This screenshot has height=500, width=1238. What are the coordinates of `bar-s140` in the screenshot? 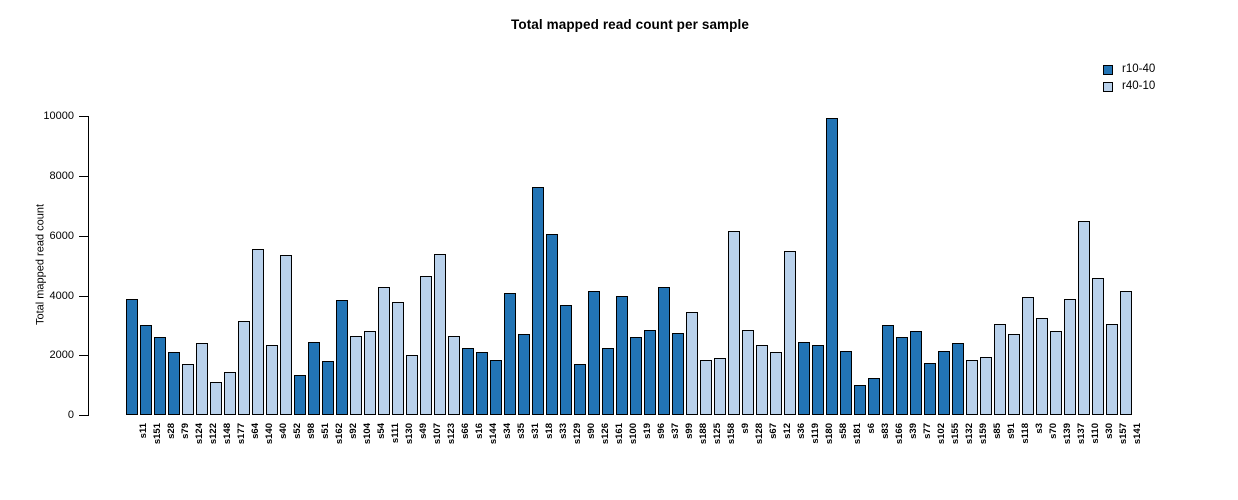 It's located at (258, 332).